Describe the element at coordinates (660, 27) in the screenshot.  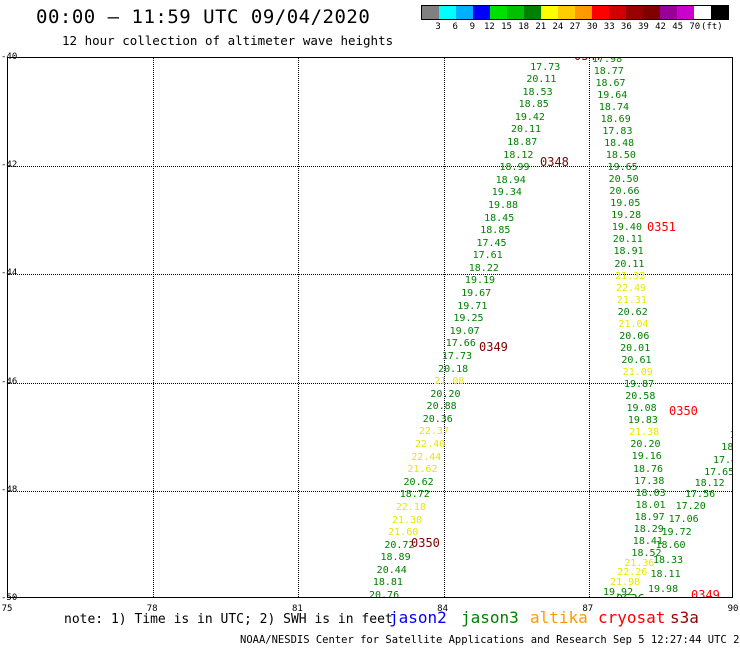
I see `color-scale-label: 42` at that location.